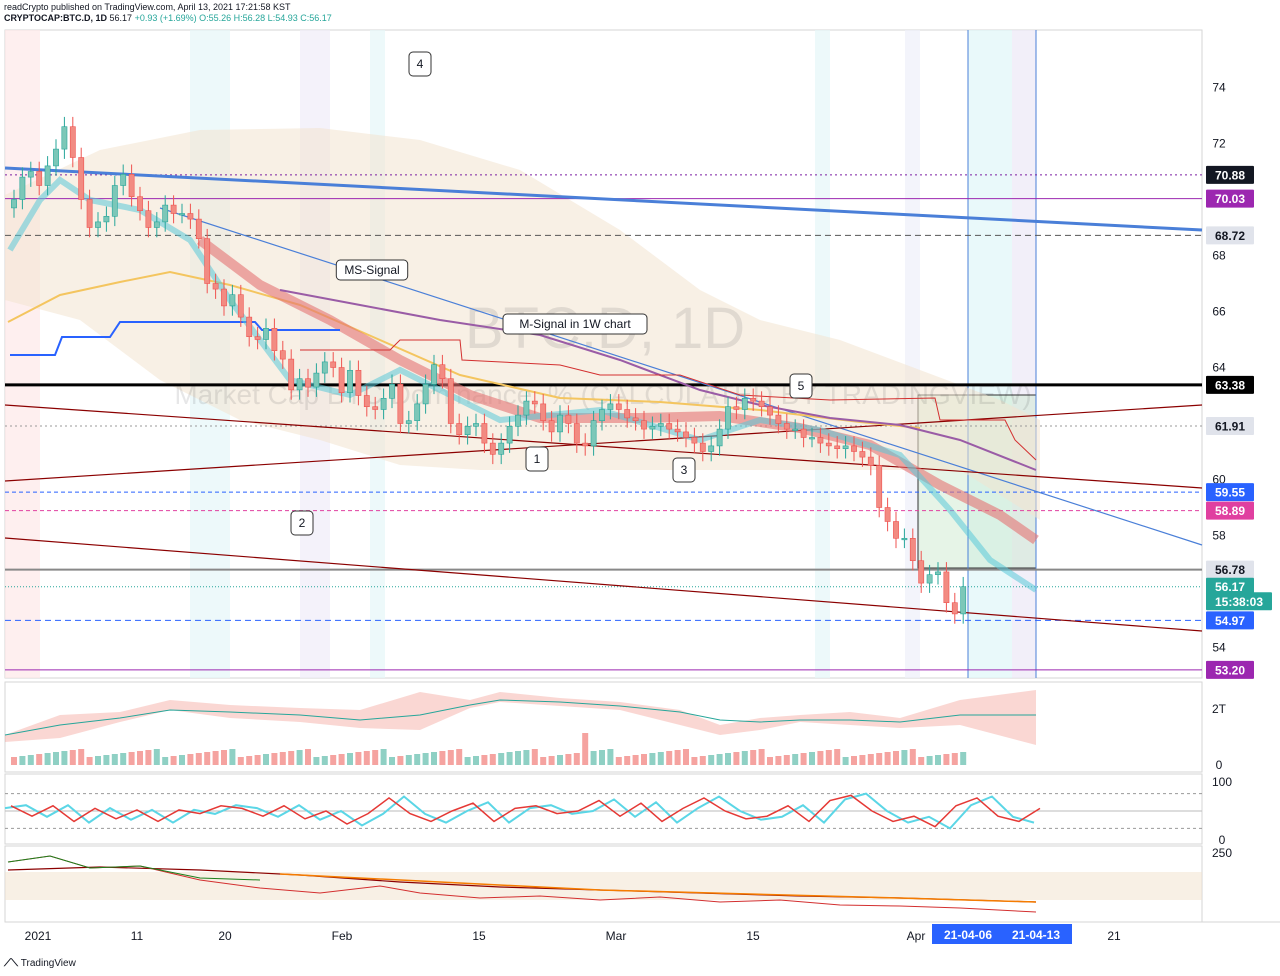 The width and height of the screenshot is (1280, 976). I want to click on oscillator-panel: 100 0, so click(618, 810).